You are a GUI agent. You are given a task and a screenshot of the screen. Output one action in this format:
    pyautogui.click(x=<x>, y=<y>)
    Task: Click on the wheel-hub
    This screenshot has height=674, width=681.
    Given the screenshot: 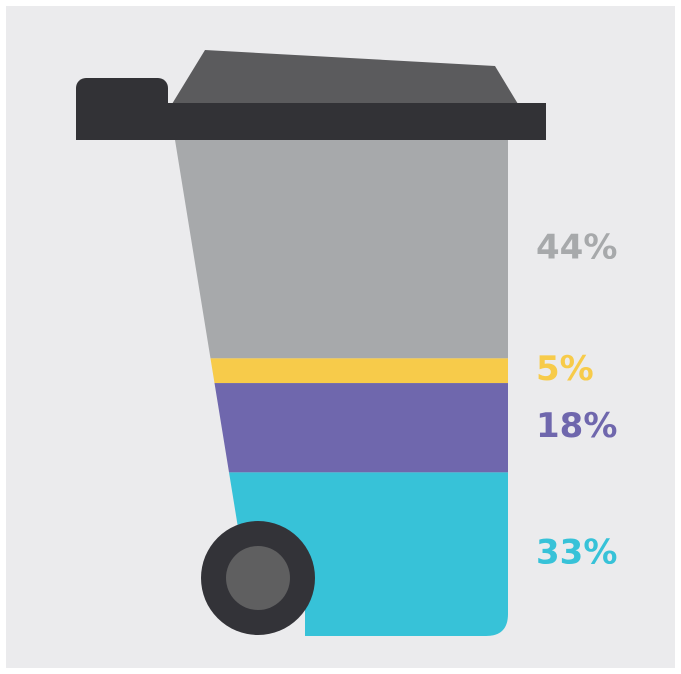 What is the action you would take?
    pyautogui.click(x=258, y=578)
    